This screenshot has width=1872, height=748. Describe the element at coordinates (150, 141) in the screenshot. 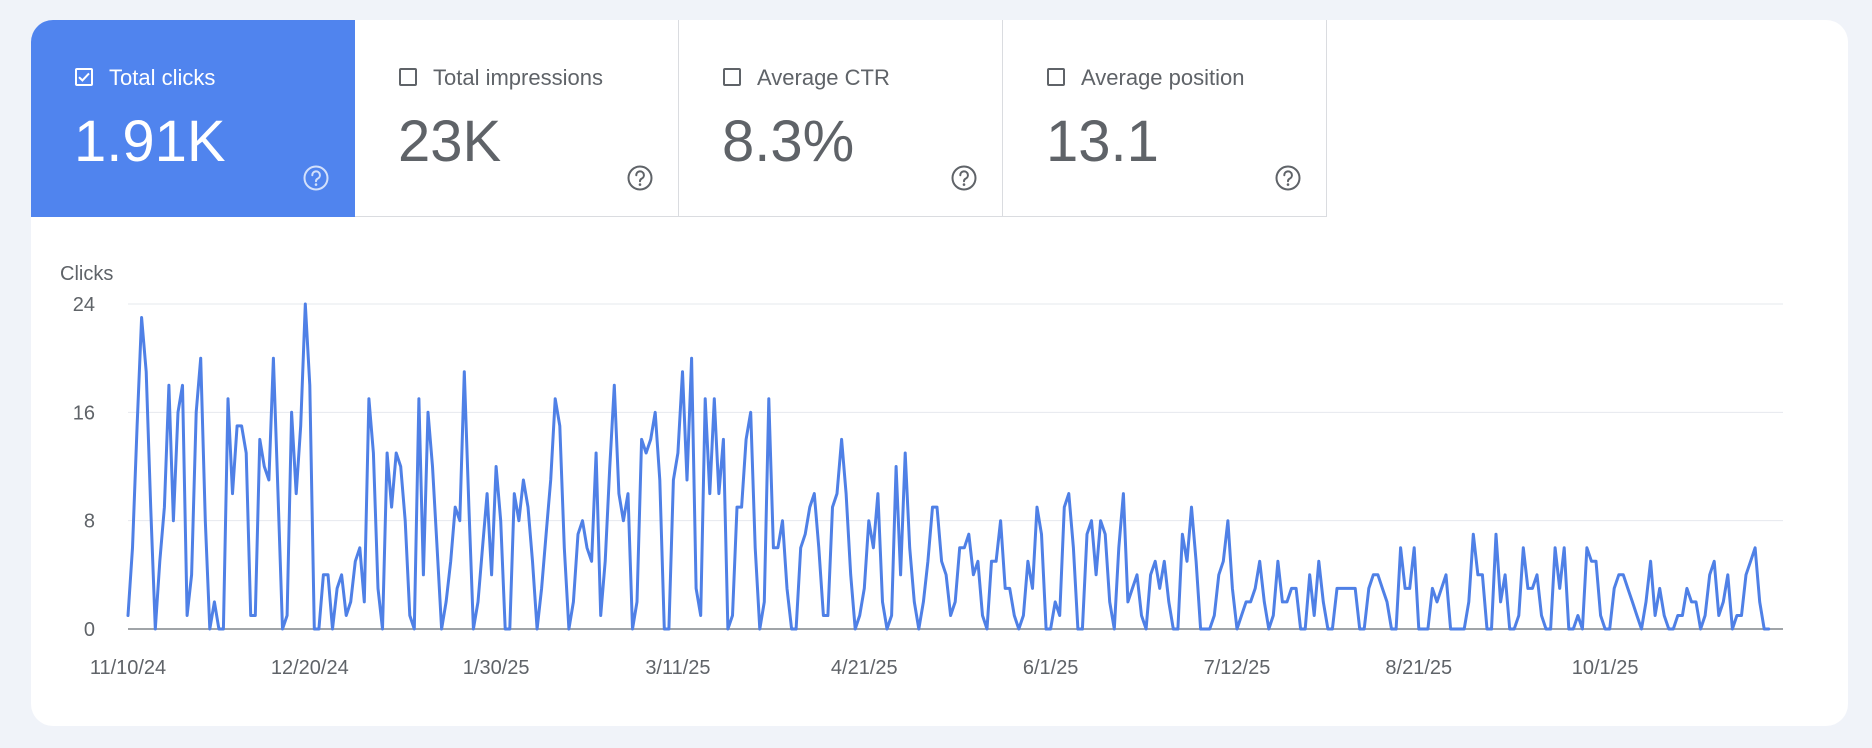

I see `metric-value: 1.91K` at that location.